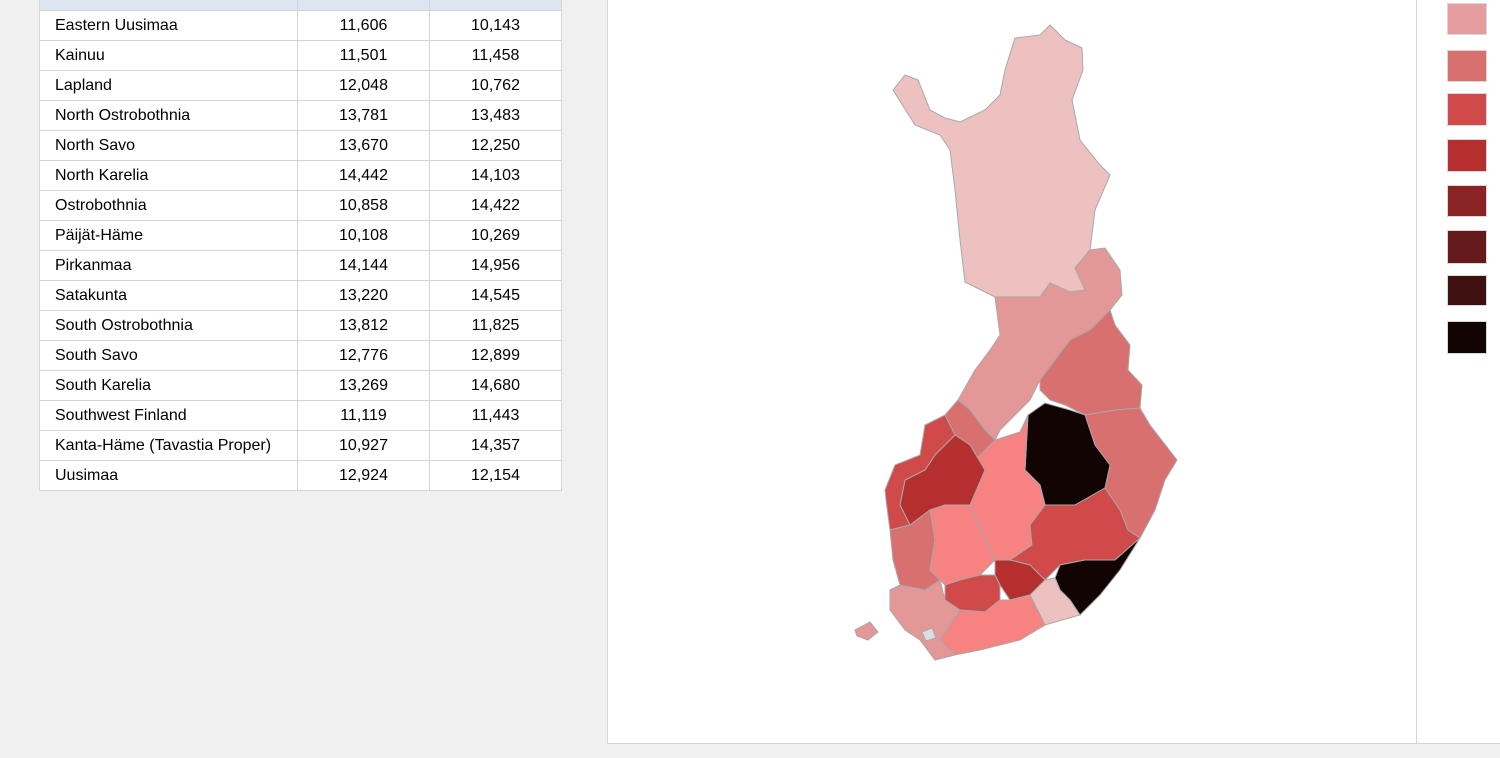 Image resolution: width=1500 pixels, height=758 pixels. Describe the element at coordinates (168, 235) in the screenshot. I see `region-name: Päijät-Häme` at that location.